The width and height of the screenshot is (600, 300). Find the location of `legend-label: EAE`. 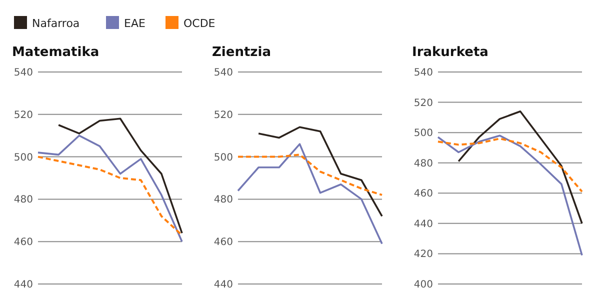

legend-label: EAE is located at coordinates (135, 23).